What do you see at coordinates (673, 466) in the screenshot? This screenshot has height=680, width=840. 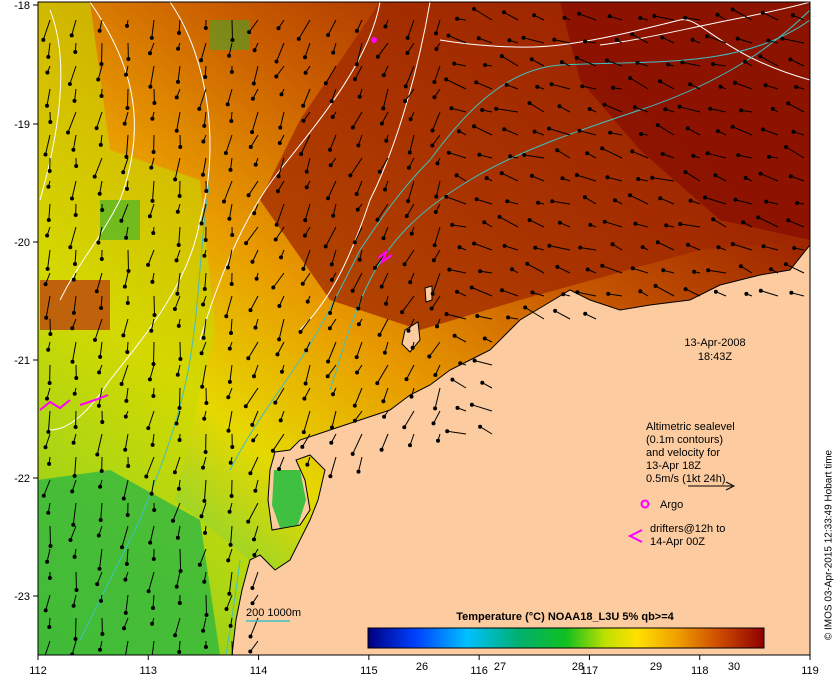 I see `legend-line: 13-Apr 18Z` at bounding box center [673, 466].